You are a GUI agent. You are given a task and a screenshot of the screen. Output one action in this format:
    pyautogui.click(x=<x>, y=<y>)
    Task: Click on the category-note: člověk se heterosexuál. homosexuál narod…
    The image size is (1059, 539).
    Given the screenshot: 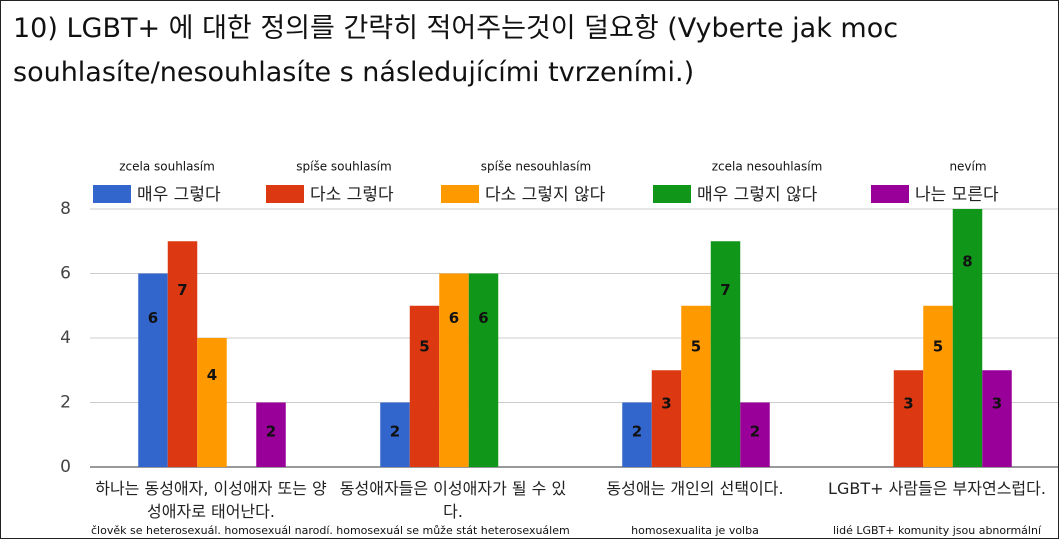 What is the action you would take?
    pyautogui.click(x=212, y=530)
    